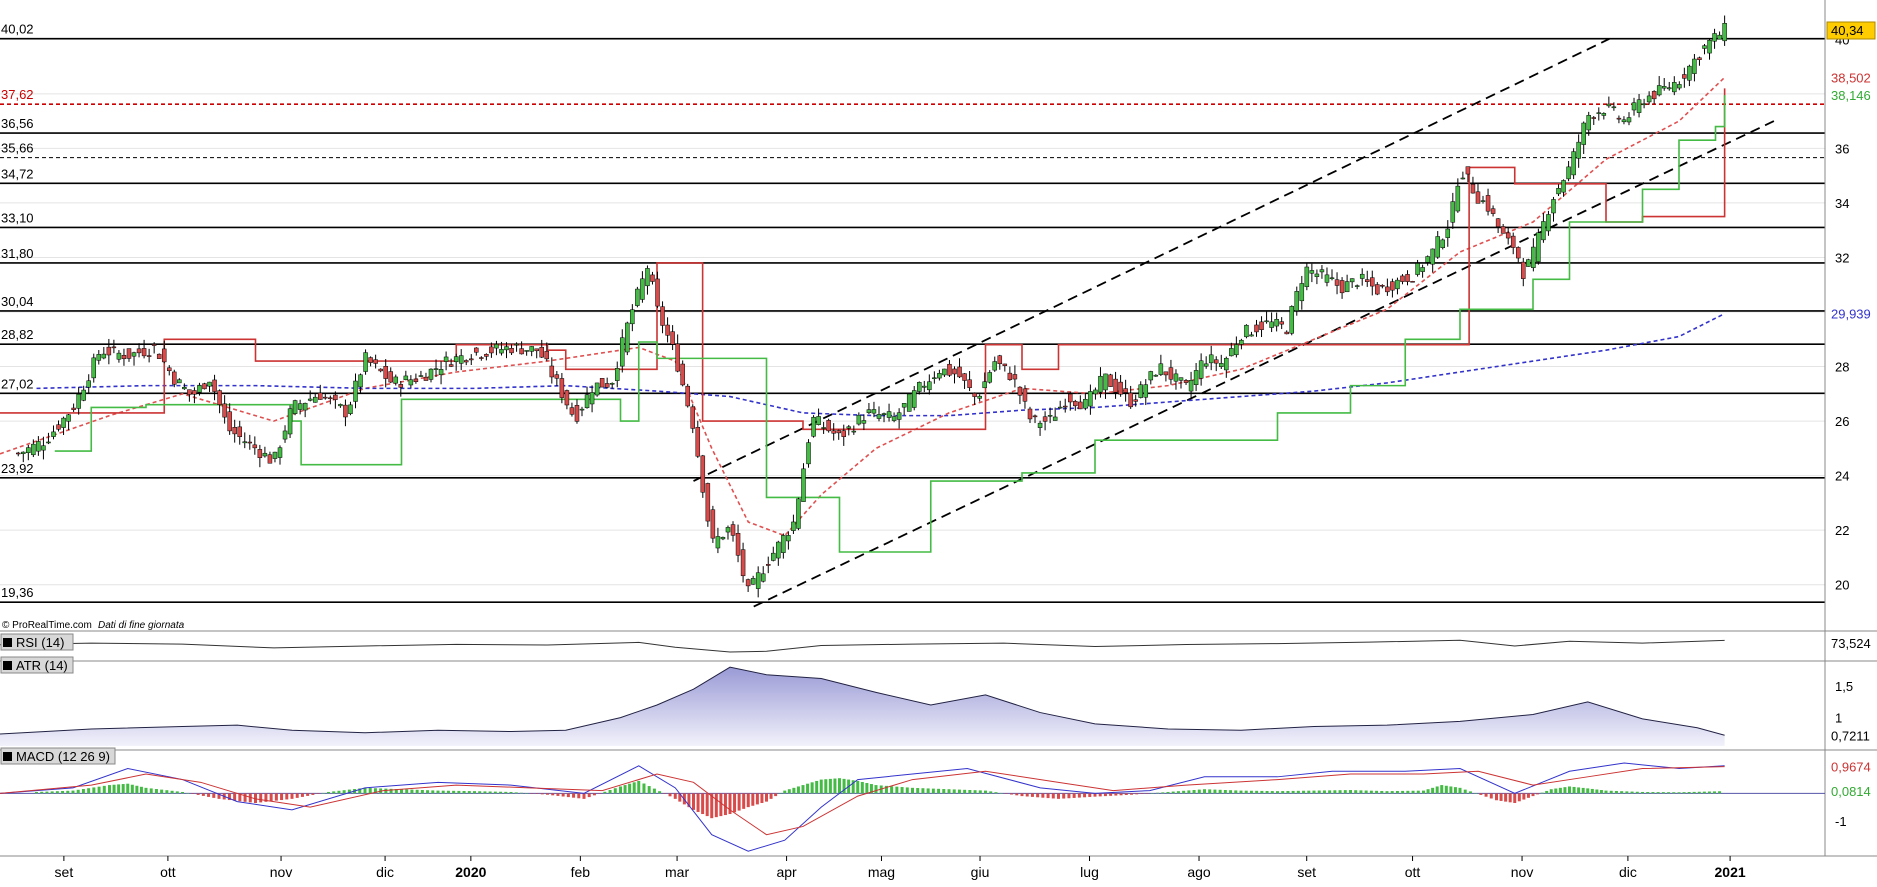 The height and width of the screenshot is (887, 1877). What do you see at coordinates (1844, 686) in the screenshot?
I see `atr-tick-label: 1,5` at bounding box center [1844, 686].